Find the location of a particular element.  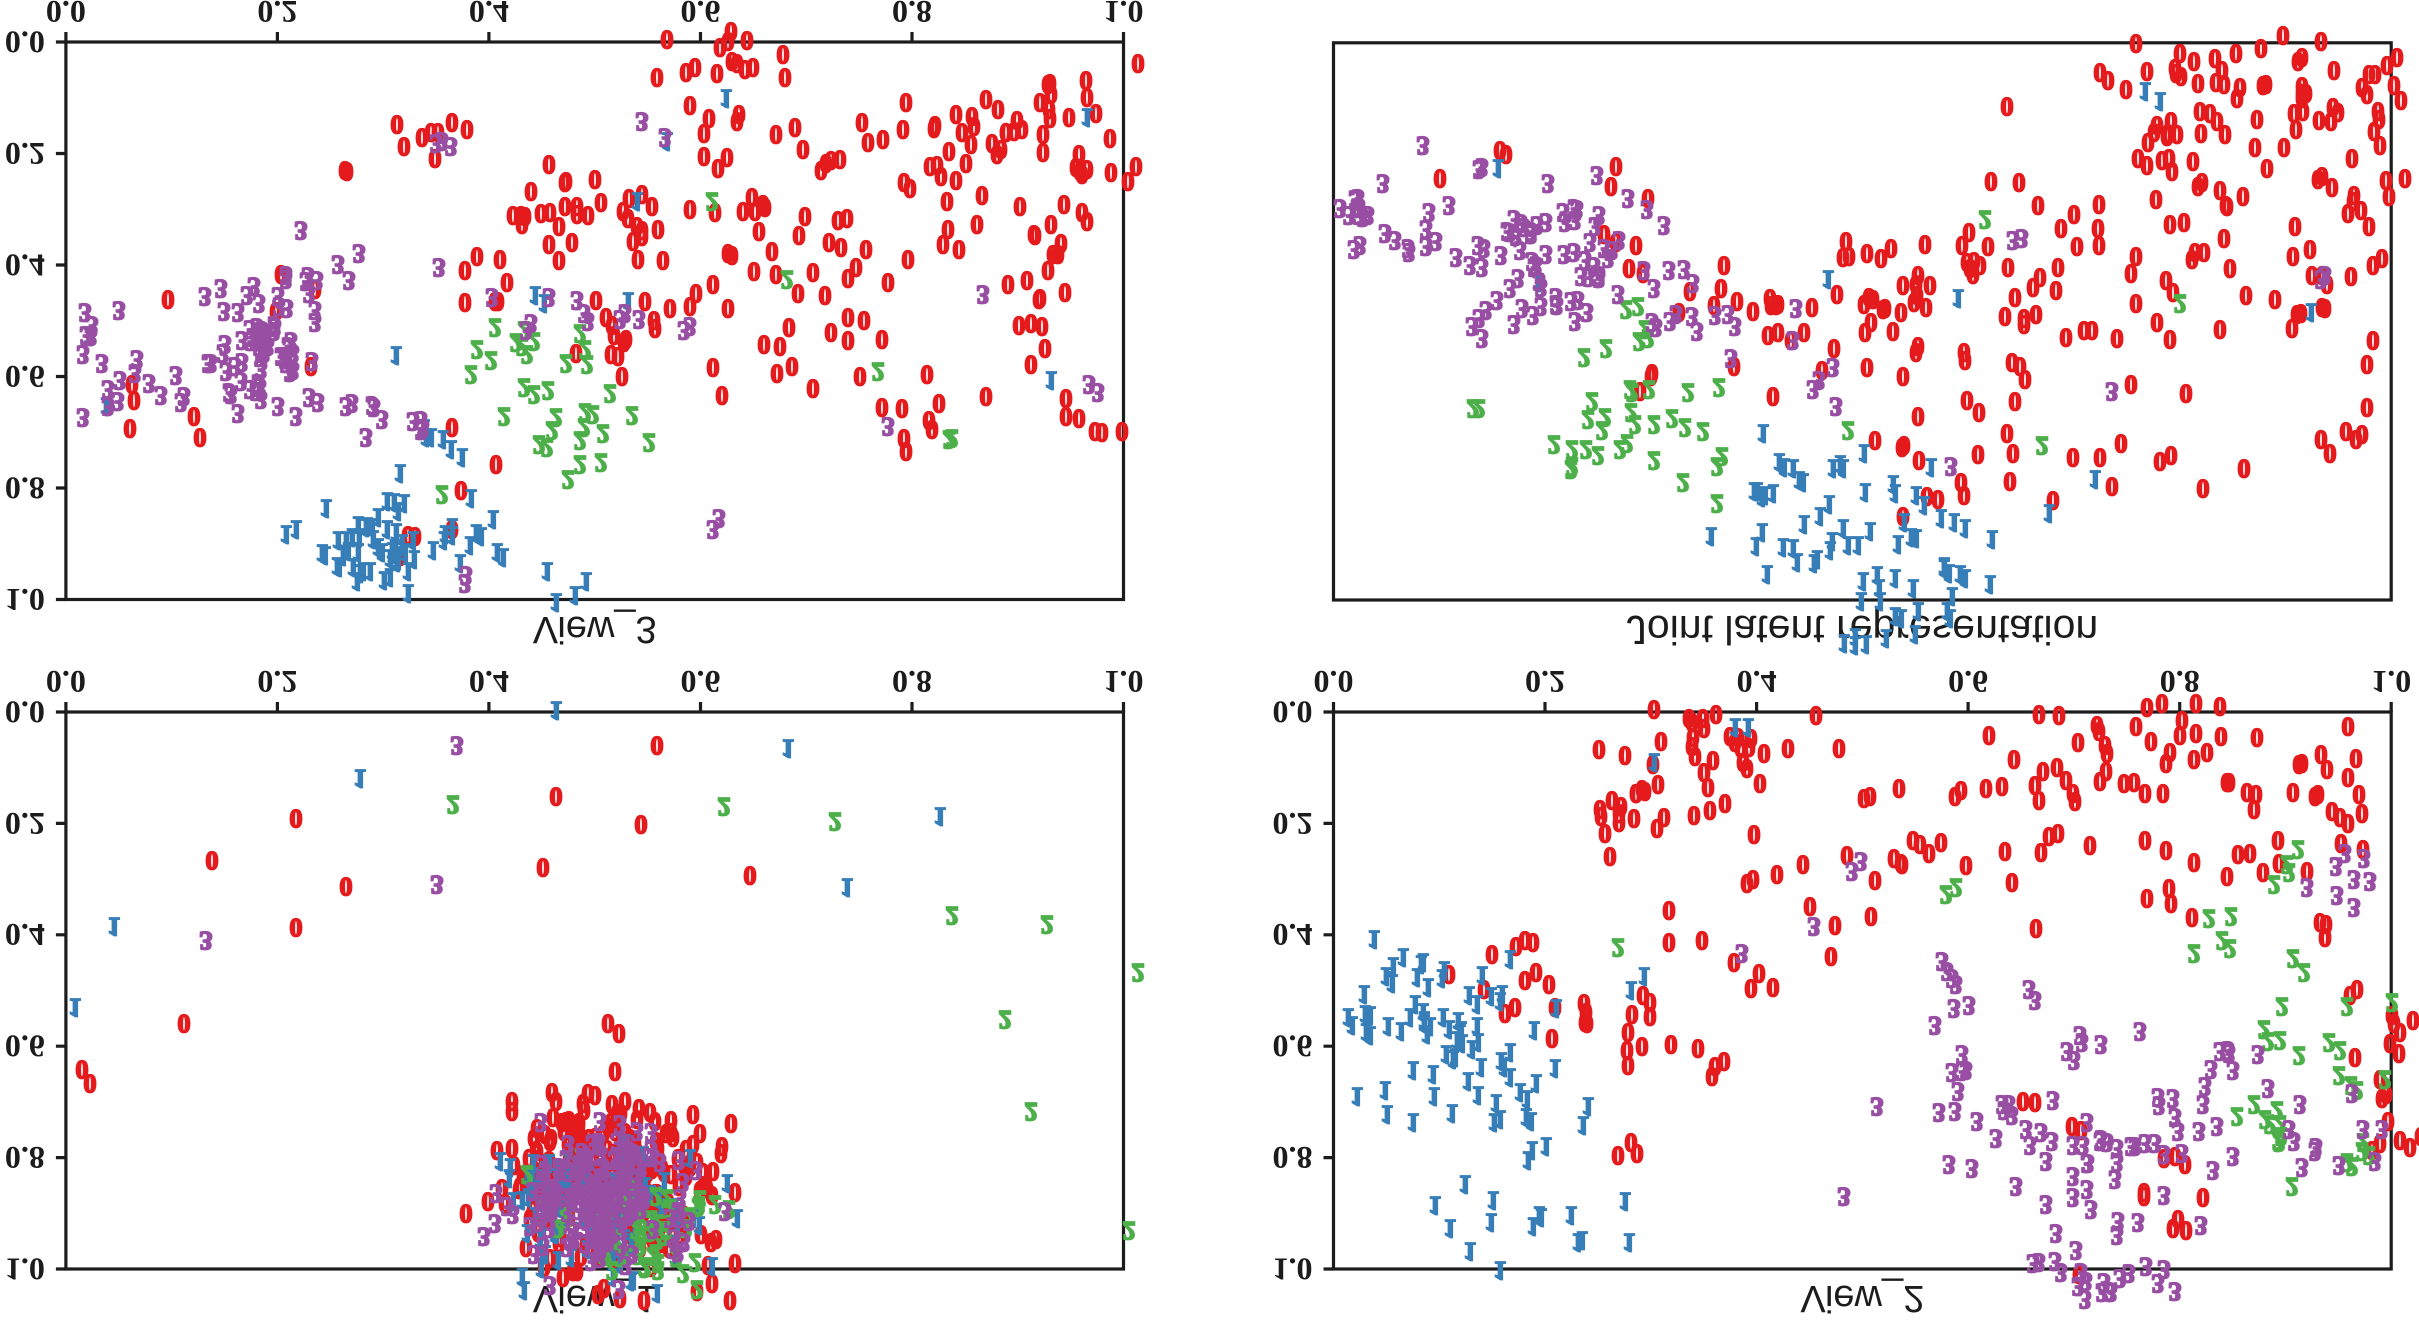

svg-text: 0.8 is located at coordinates (1293, 1158).